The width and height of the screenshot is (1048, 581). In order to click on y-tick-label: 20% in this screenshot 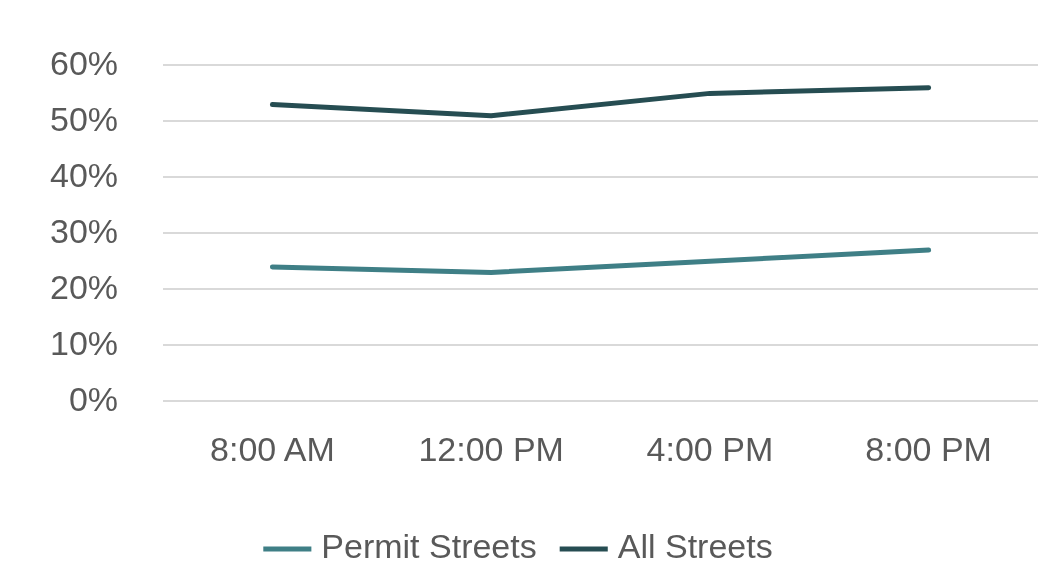, I will do `click(84, 286)`.